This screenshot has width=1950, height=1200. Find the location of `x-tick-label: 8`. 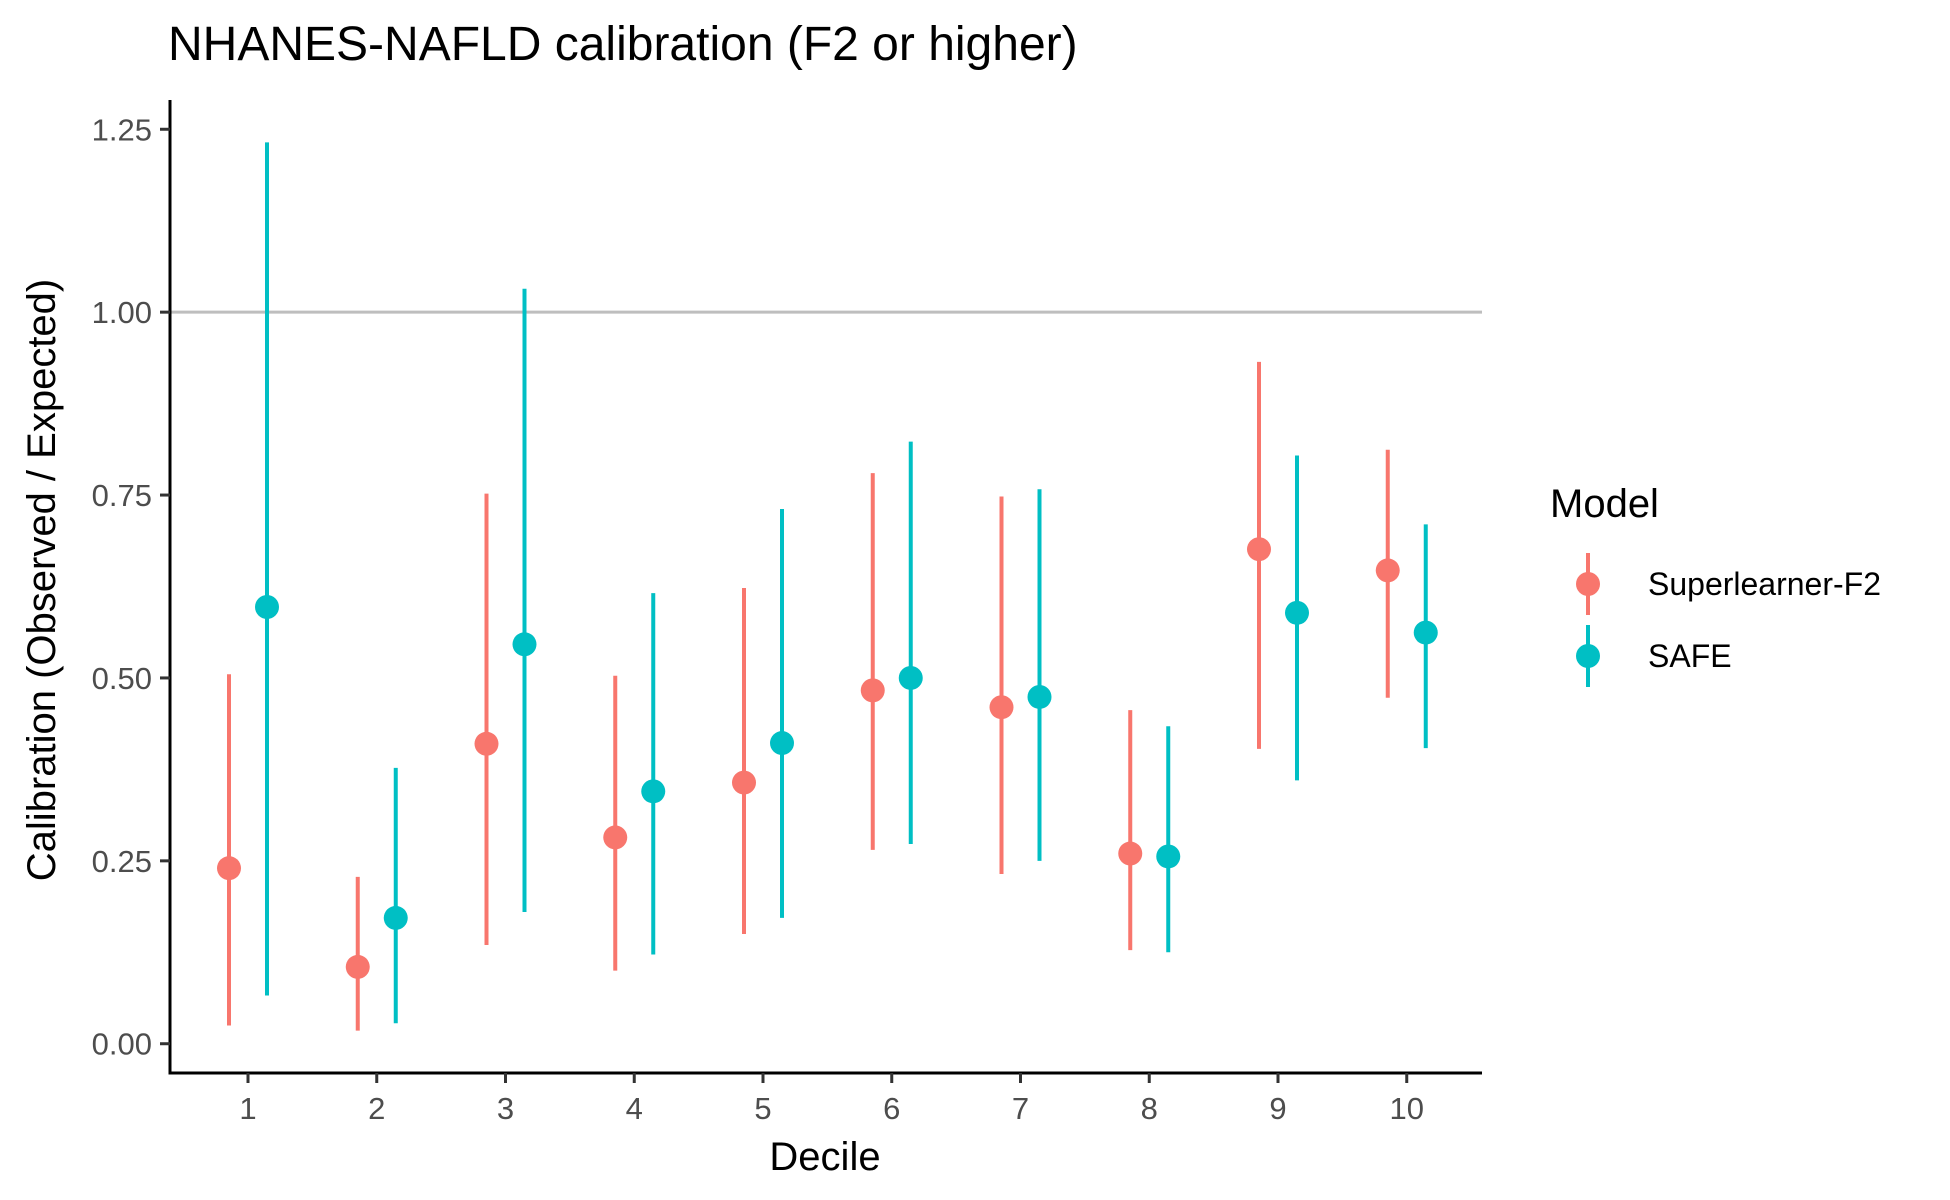

x-tick-label: 8 is located at coordinates (1149, 1108).